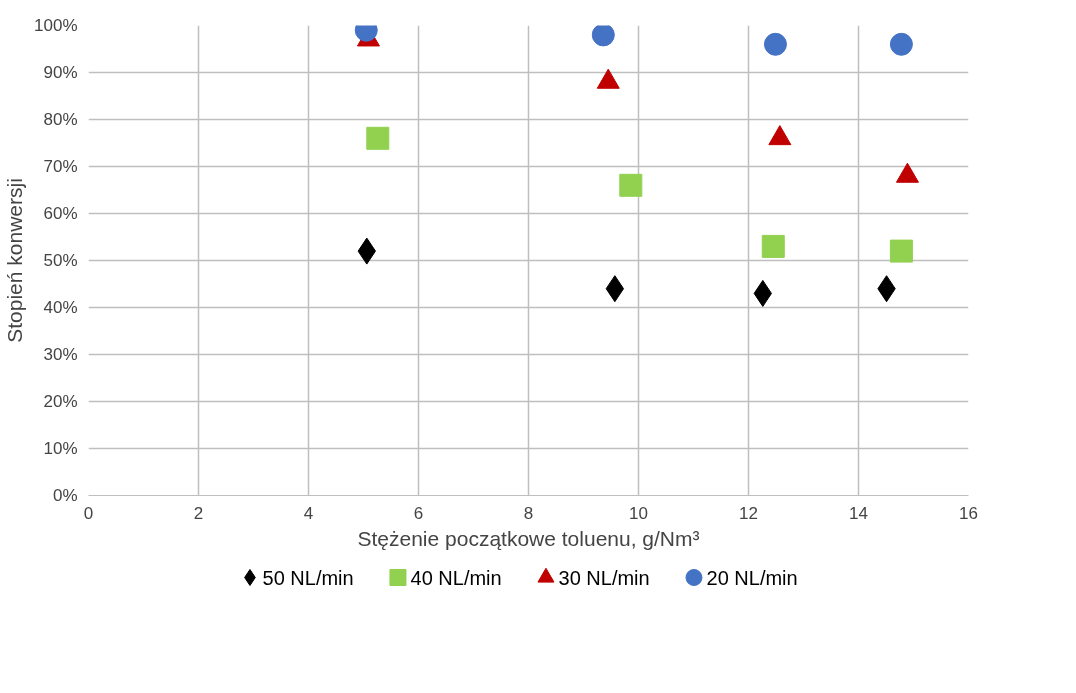  I want to click on y-tick-label: 100%, so click(56, 25).